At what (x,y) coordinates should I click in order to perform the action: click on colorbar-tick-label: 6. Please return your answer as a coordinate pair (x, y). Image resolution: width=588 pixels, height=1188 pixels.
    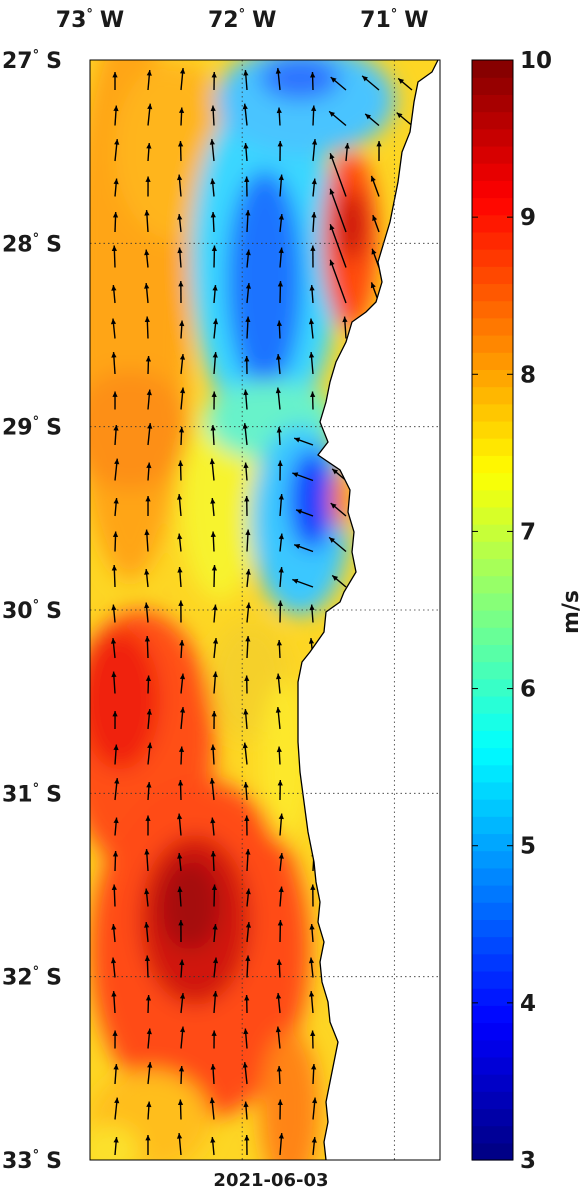
    Looking at the image, I should click on (528, 690).